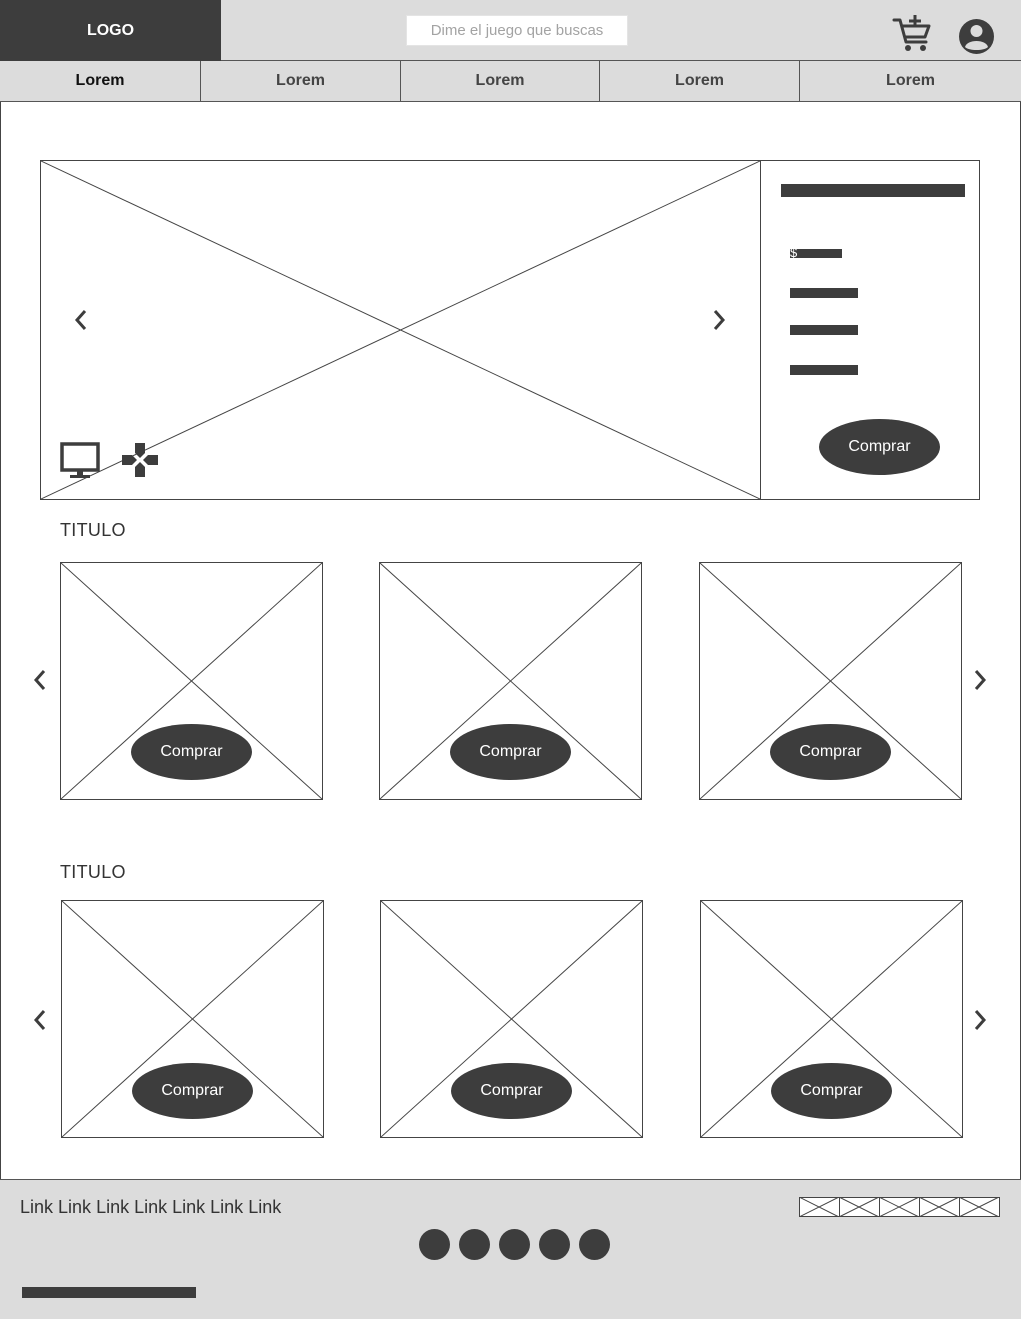 The width and height of the screenshot is (1021, 1319). I want to click on section-1-title: TITULO, so click(93, 530).